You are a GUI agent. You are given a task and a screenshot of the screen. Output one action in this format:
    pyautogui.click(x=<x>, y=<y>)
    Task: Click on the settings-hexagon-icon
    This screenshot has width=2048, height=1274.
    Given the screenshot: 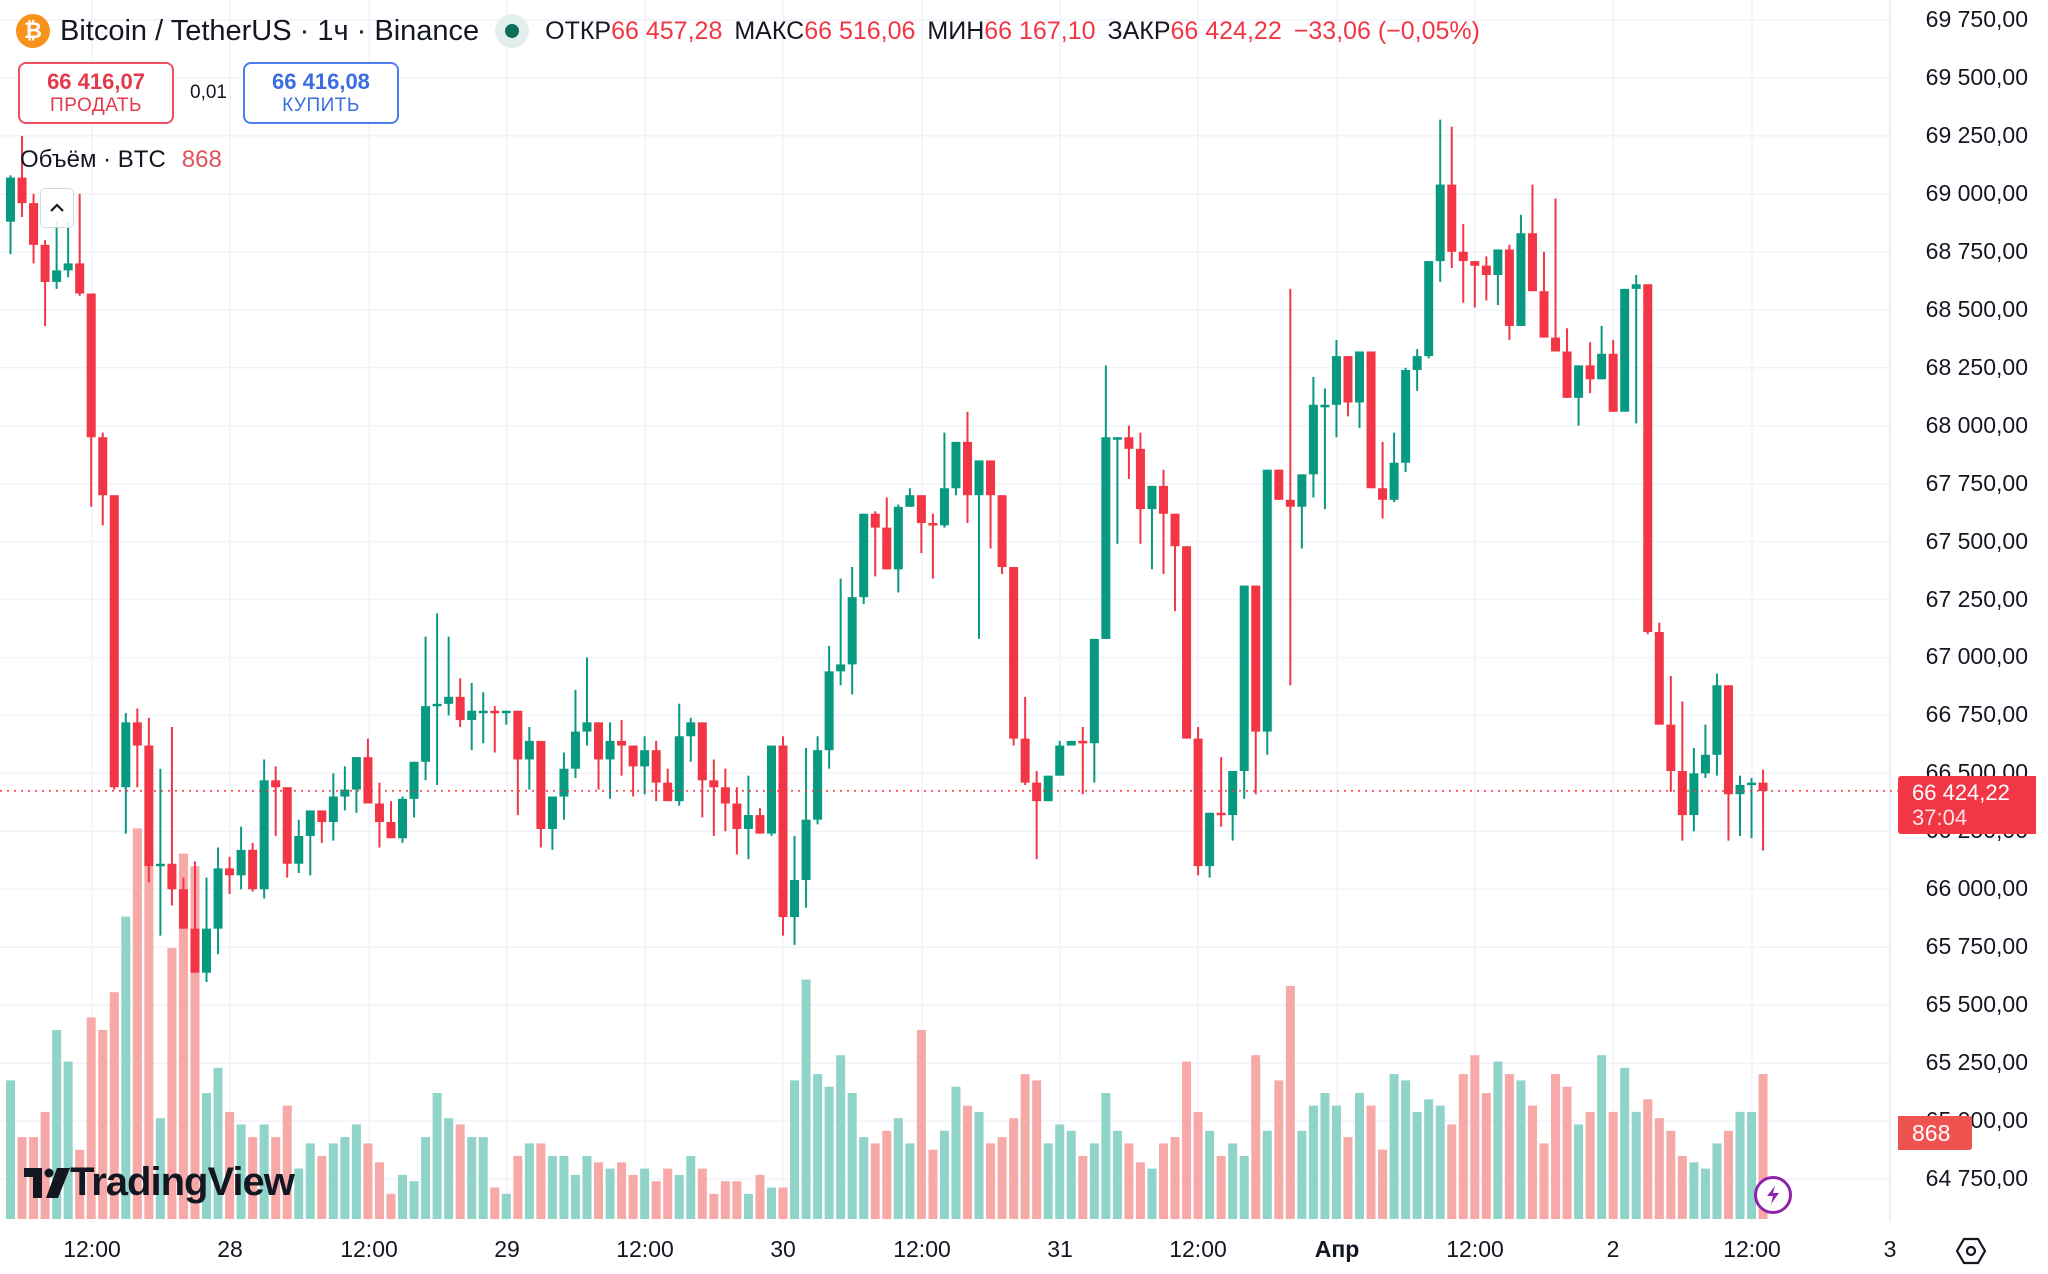 What is the action you would take?
    pyautogui.click(x=1971, y=1251)
    